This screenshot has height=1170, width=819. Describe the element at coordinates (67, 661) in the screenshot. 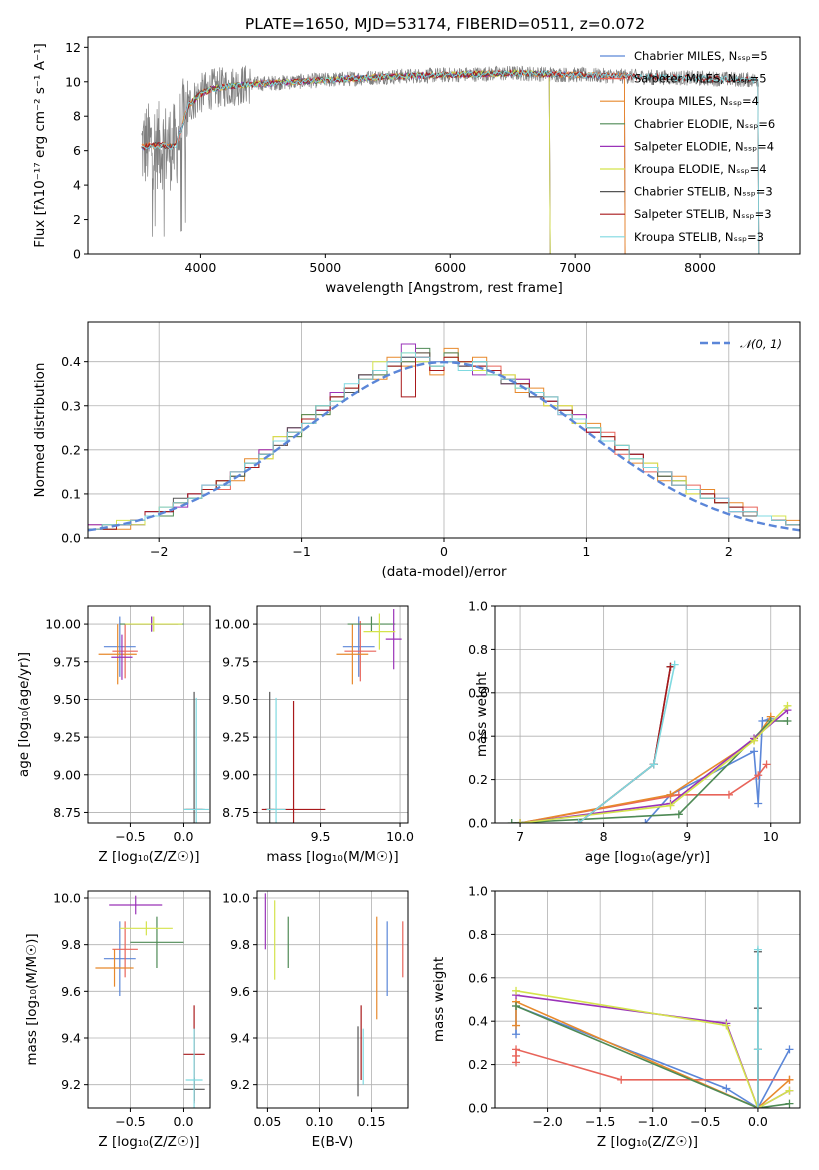

I see `y-tick-label: 9.75` at that location.